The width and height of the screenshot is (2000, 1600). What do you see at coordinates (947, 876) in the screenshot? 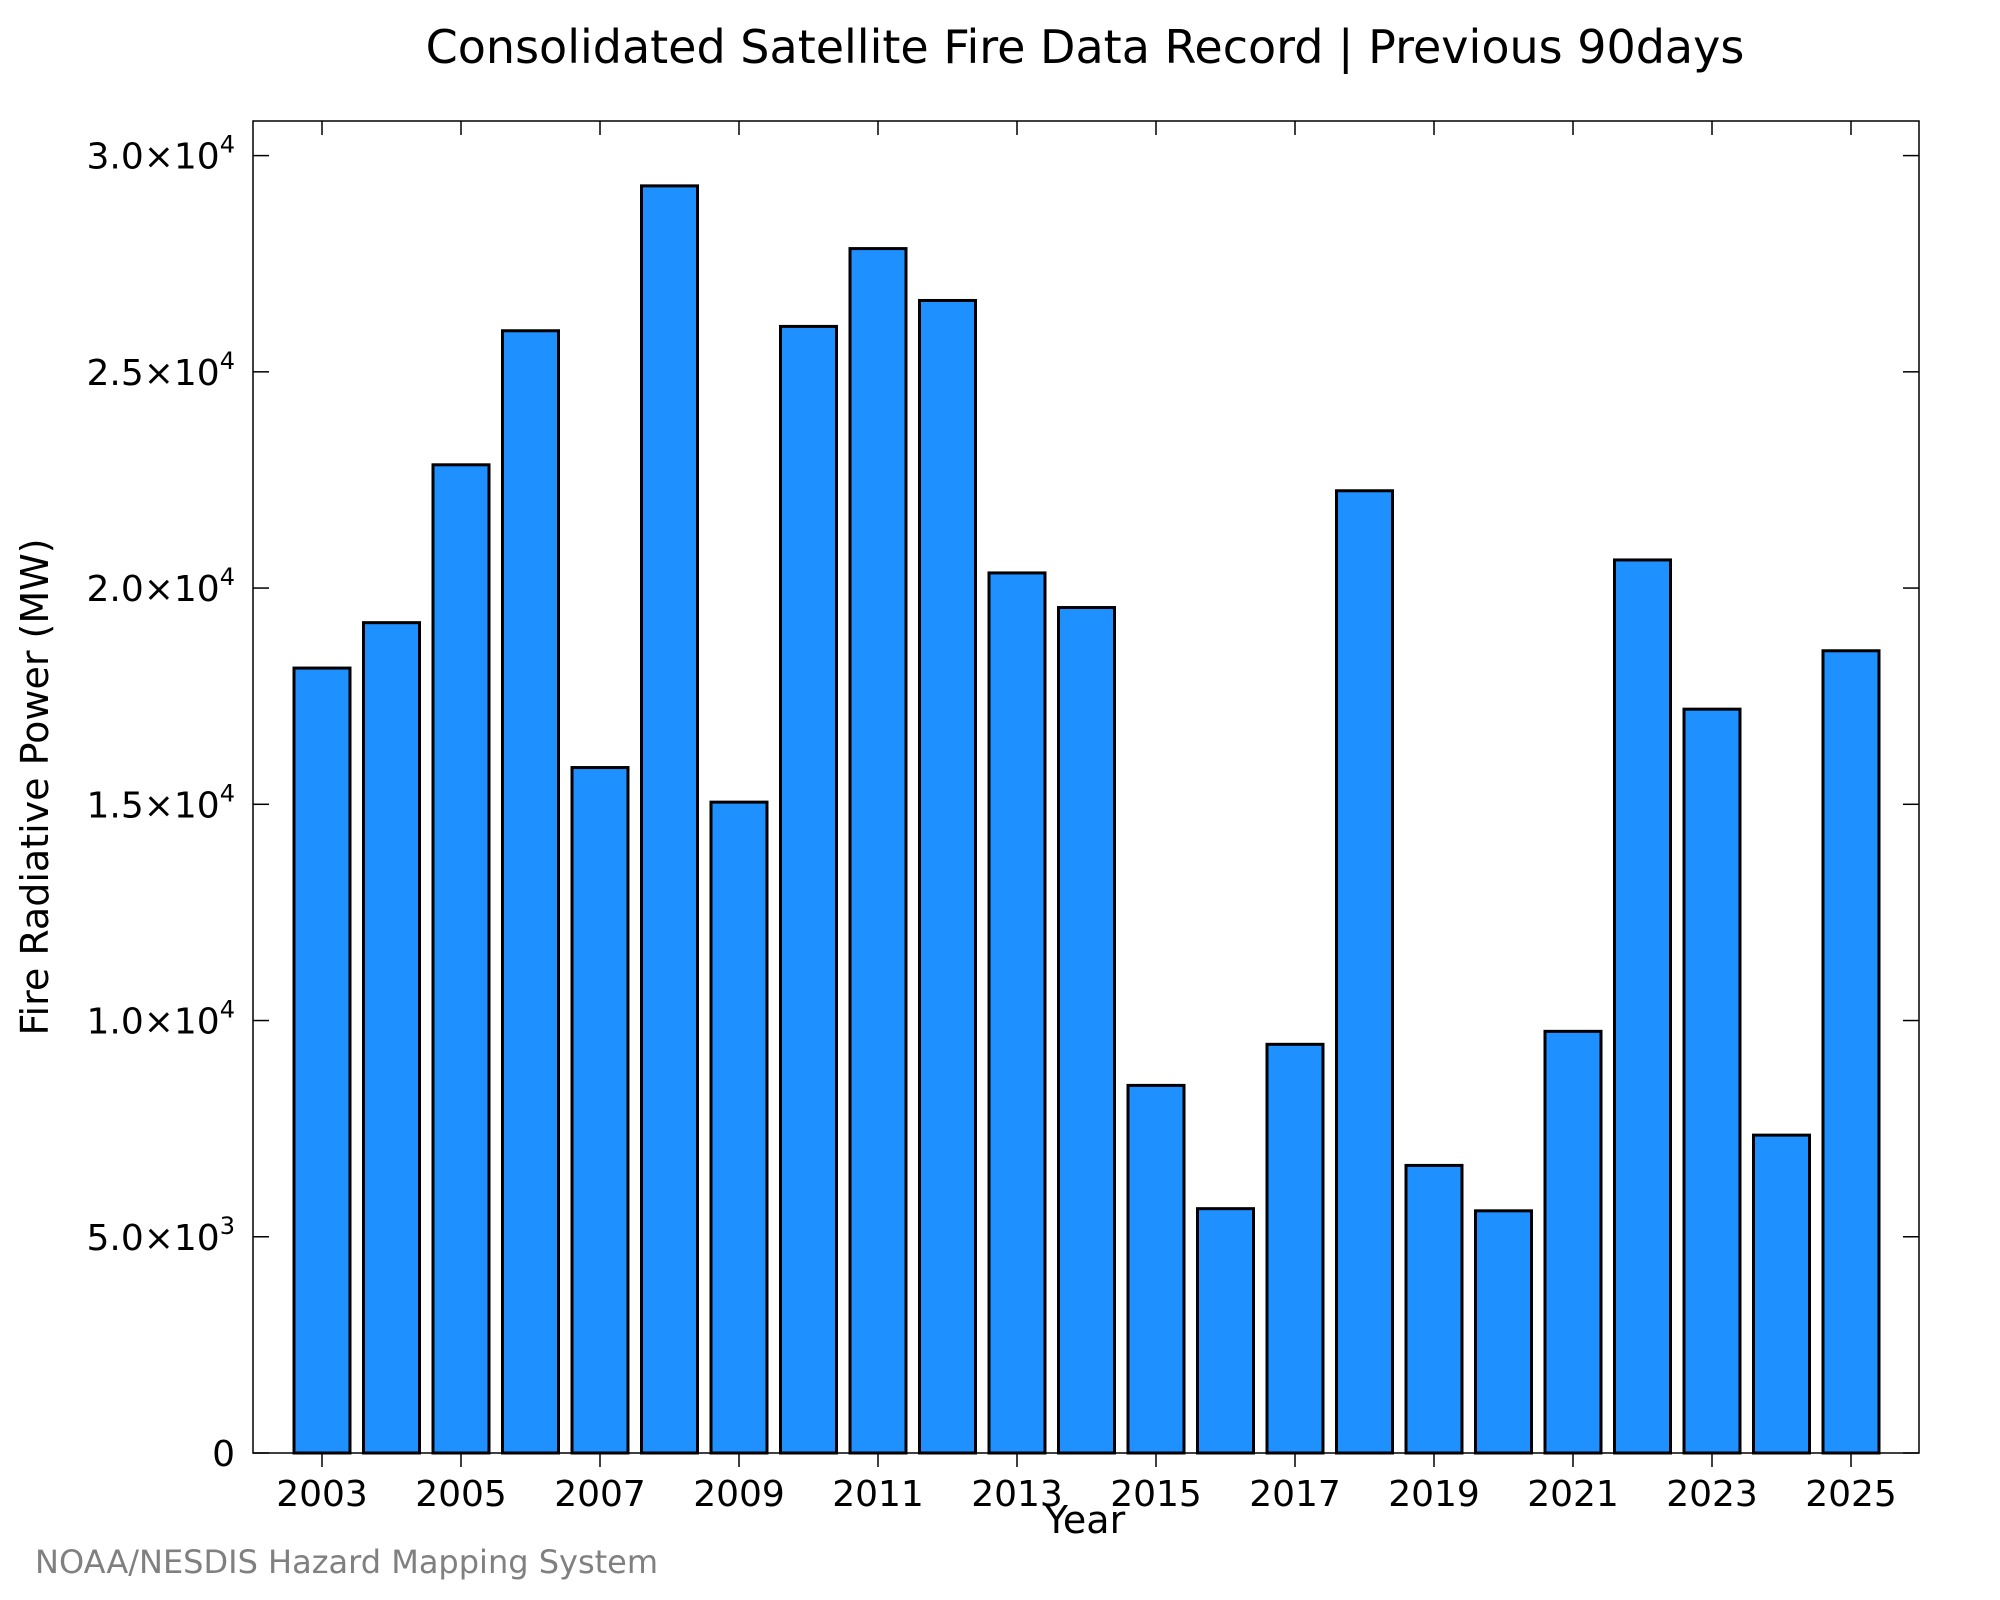
I see `bar-2012` at bounding box center [947, 876].